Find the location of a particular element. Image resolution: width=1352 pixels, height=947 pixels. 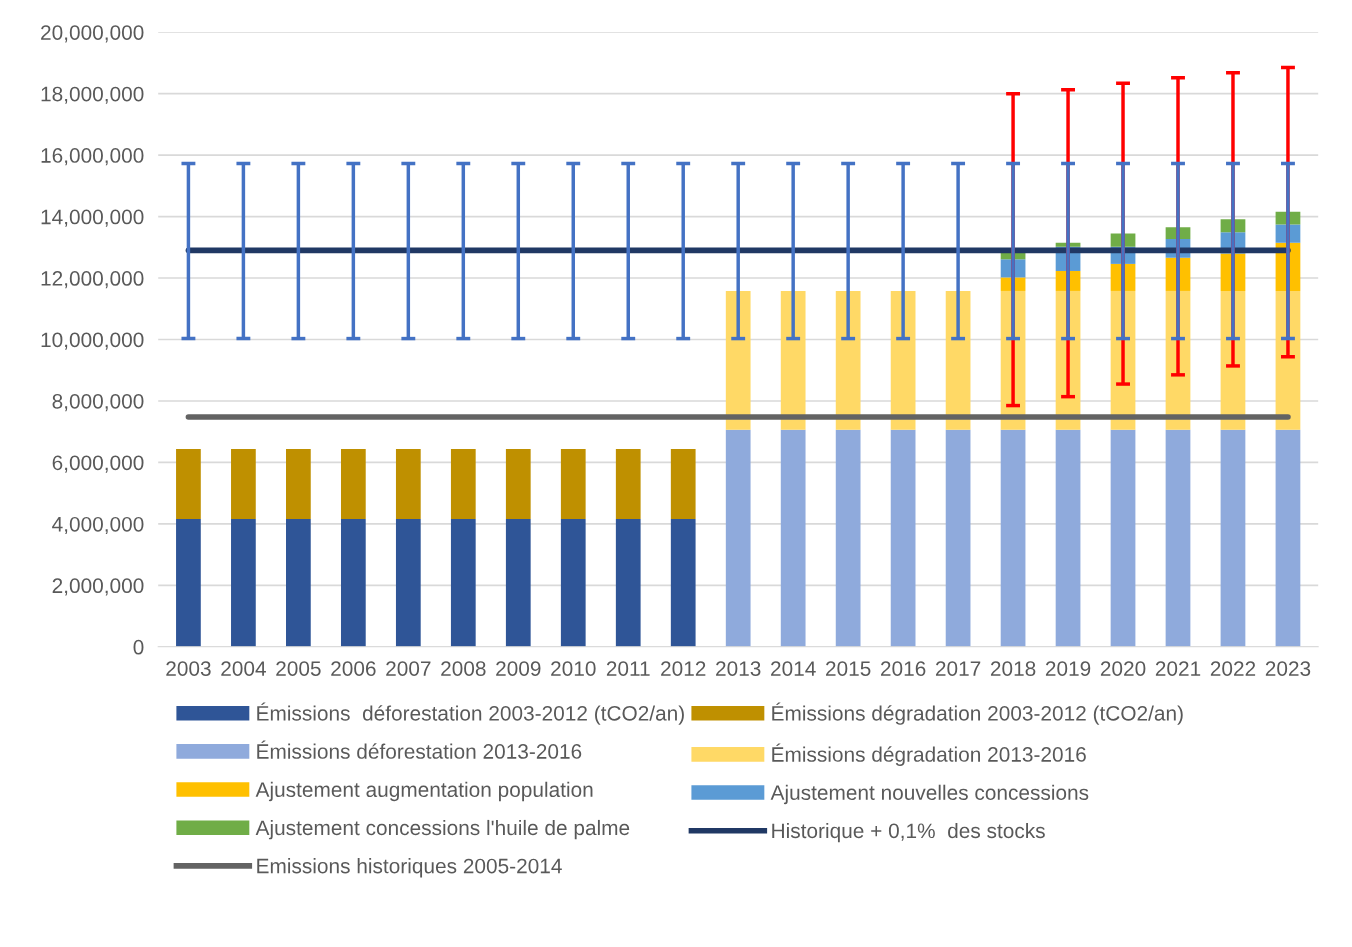

x-tick-label: 2023 is located at coordinates (1288, 668).